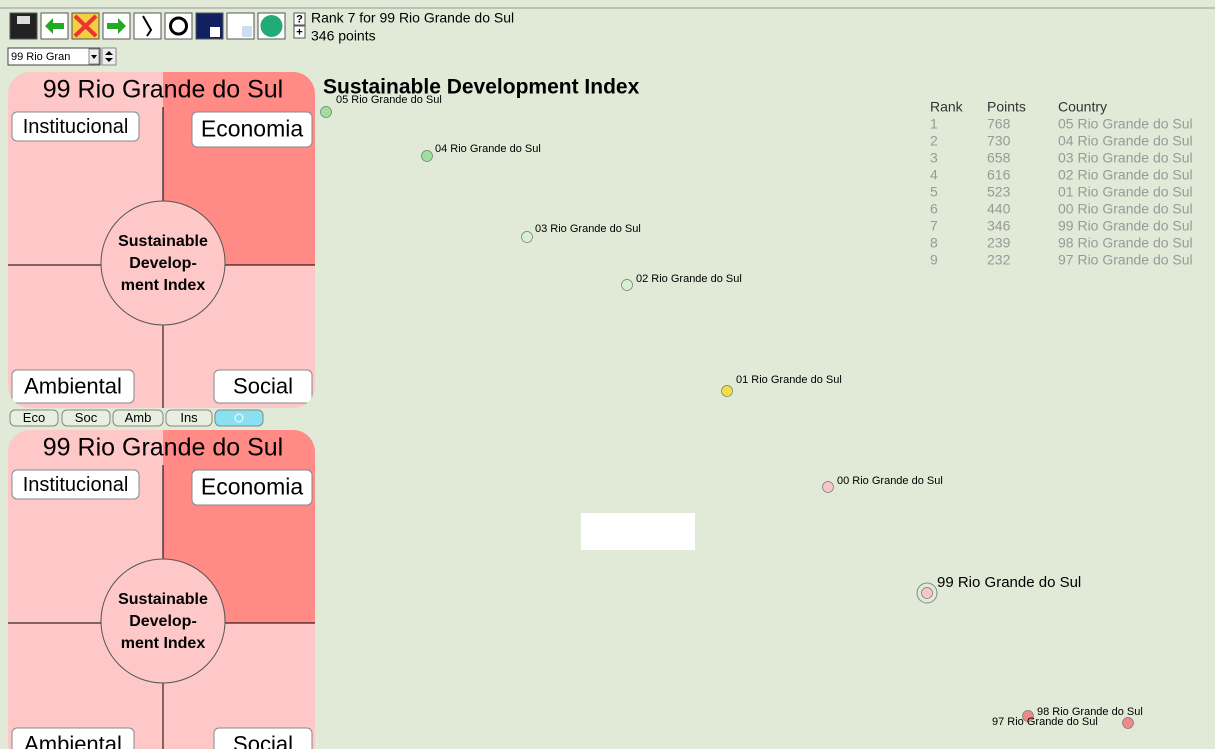 The width and height of the screenshot is (1215, 749). I want to click on region-point: 97 Rio Grande do Sul, so click(1063, 722).